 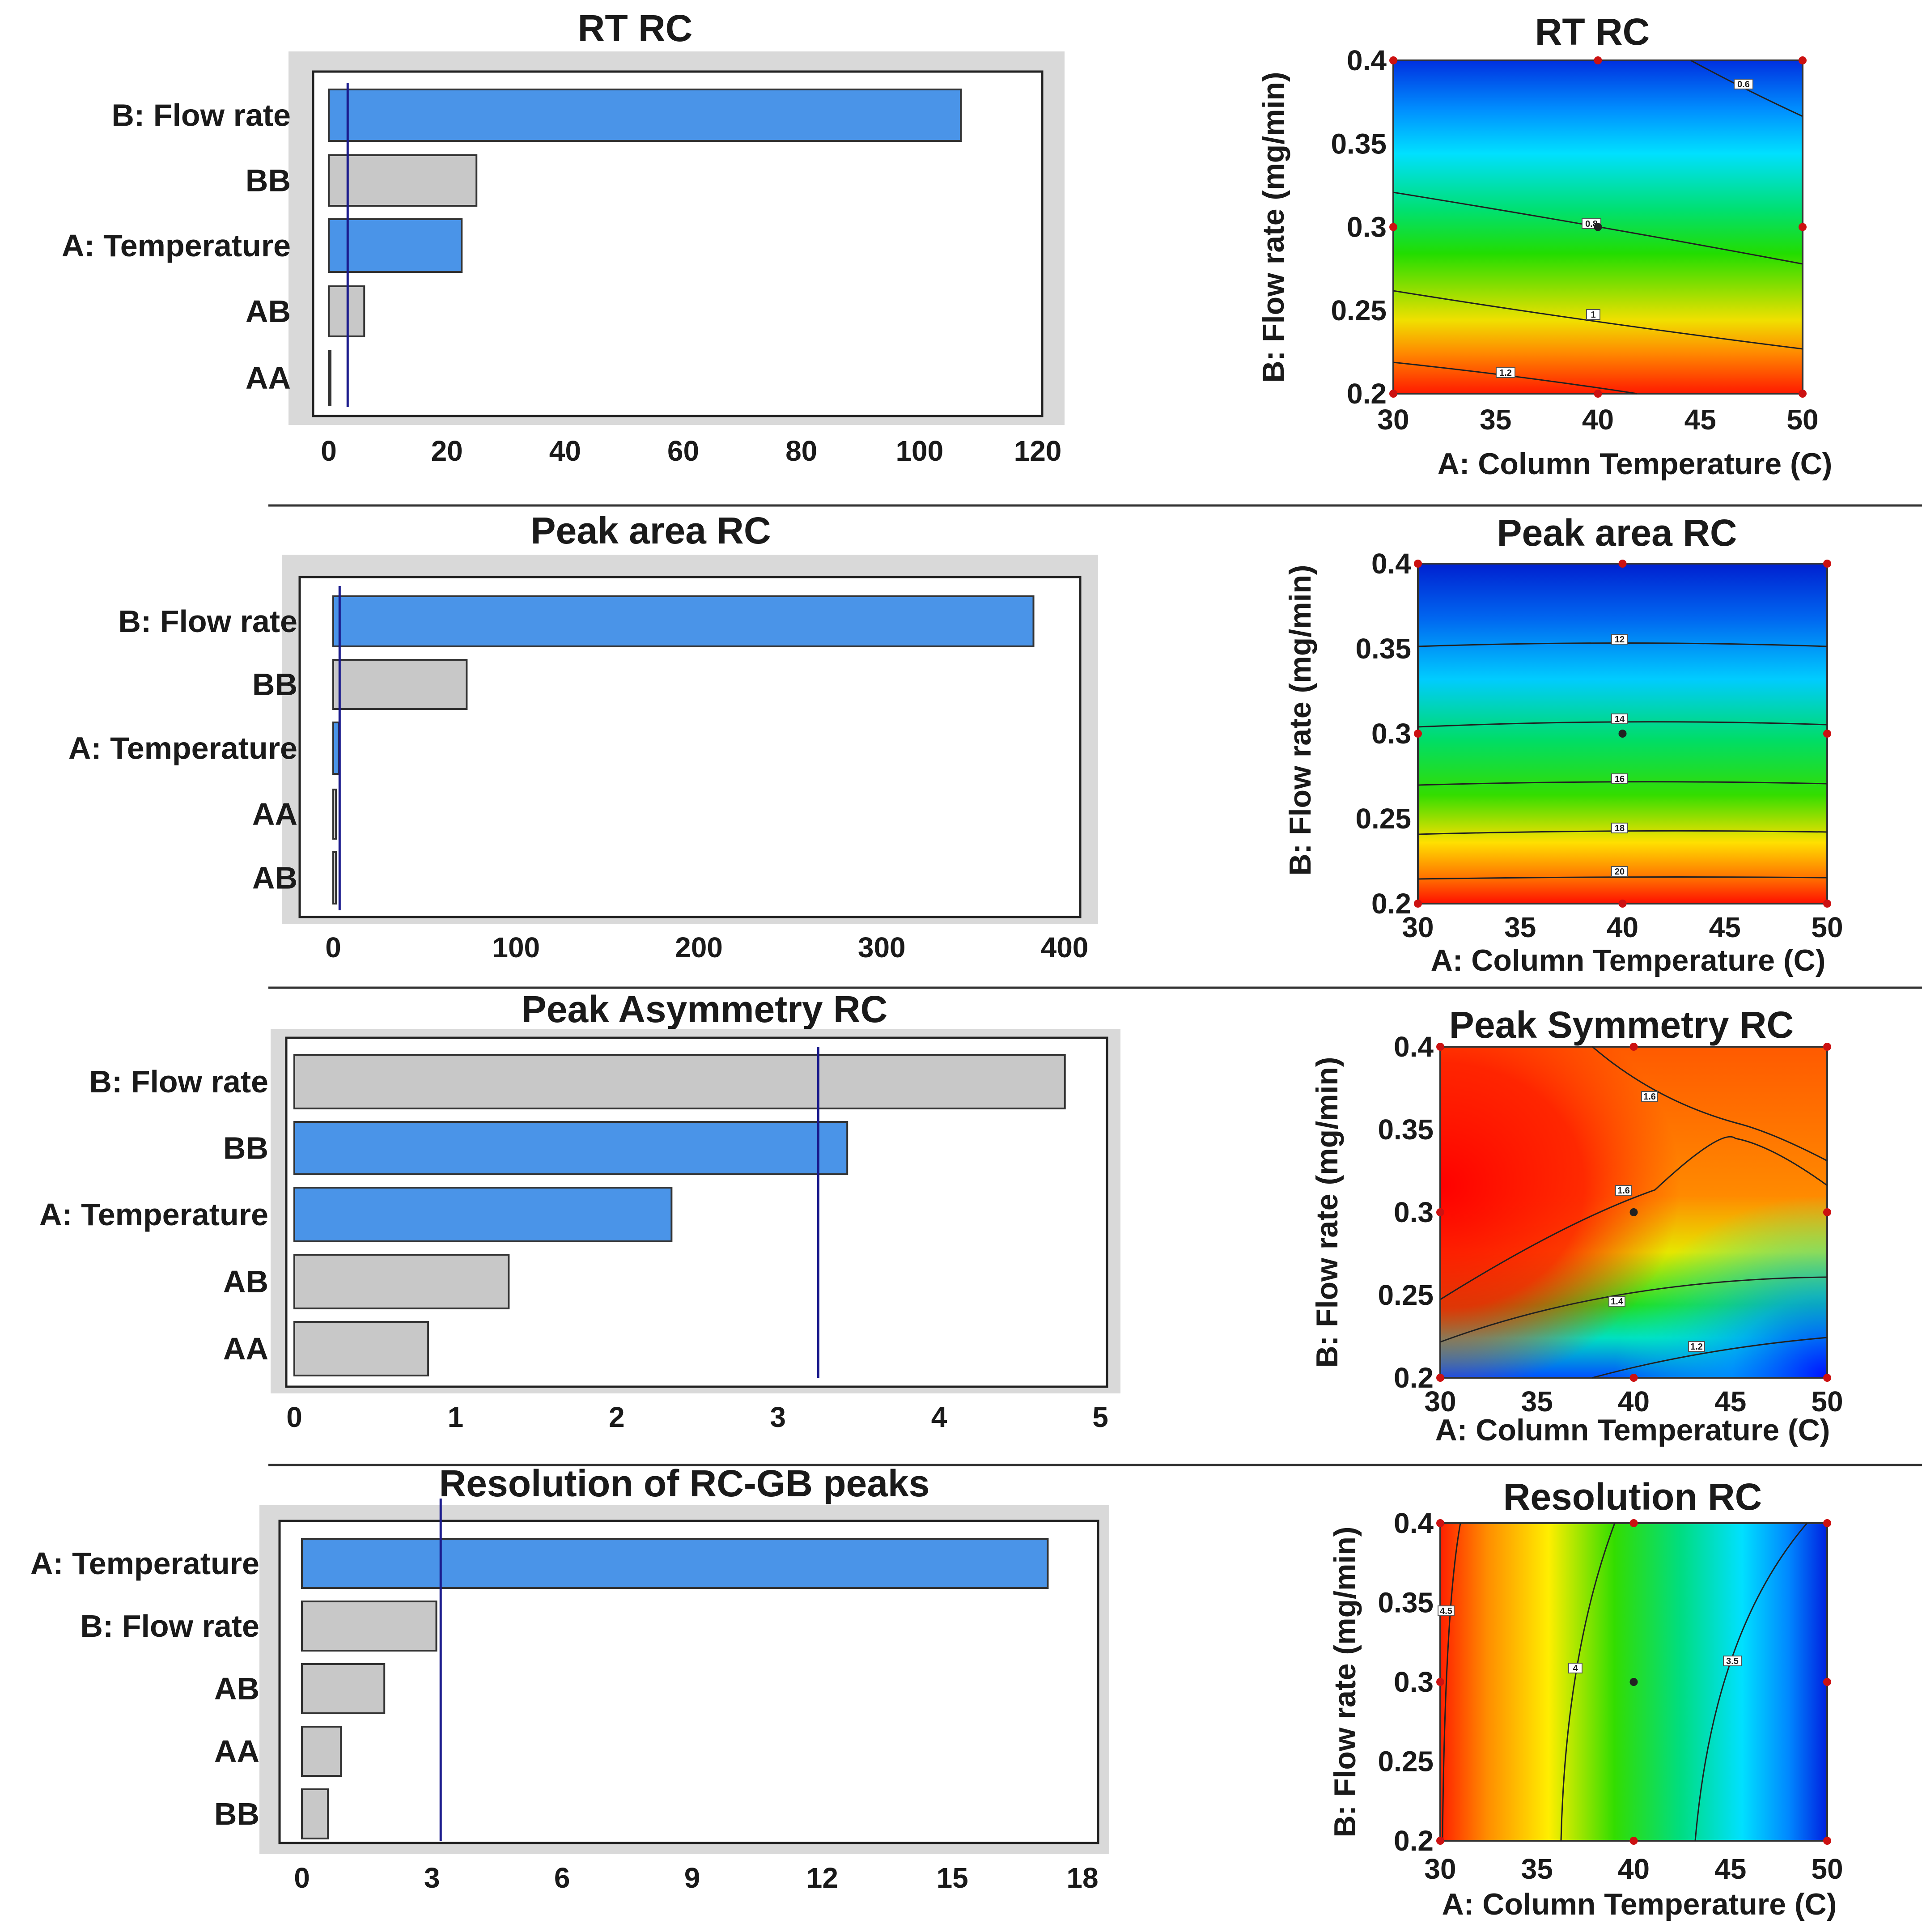 What do you see at coordinates (1629, 960) in the screenshot?
I see `x-axis-label: A: Column Temperature (C)` at bounding box center [1629, 960].